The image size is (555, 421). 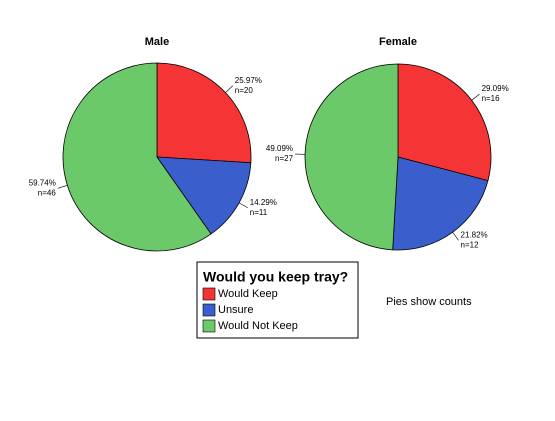 What do you see at coordinates (495, 88) in the screenshot?
I see `percent-label: 29.09%` at bounding box center [495, 88].